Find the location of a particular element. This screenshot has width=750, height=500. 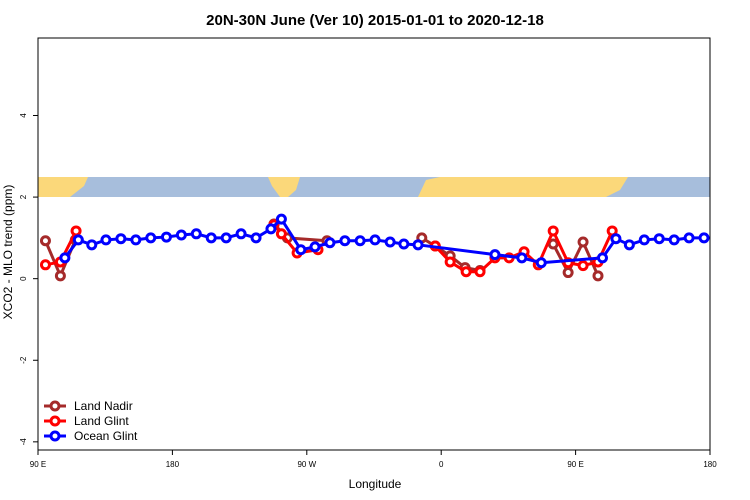

map-strip is located at coordinates (374, 187).